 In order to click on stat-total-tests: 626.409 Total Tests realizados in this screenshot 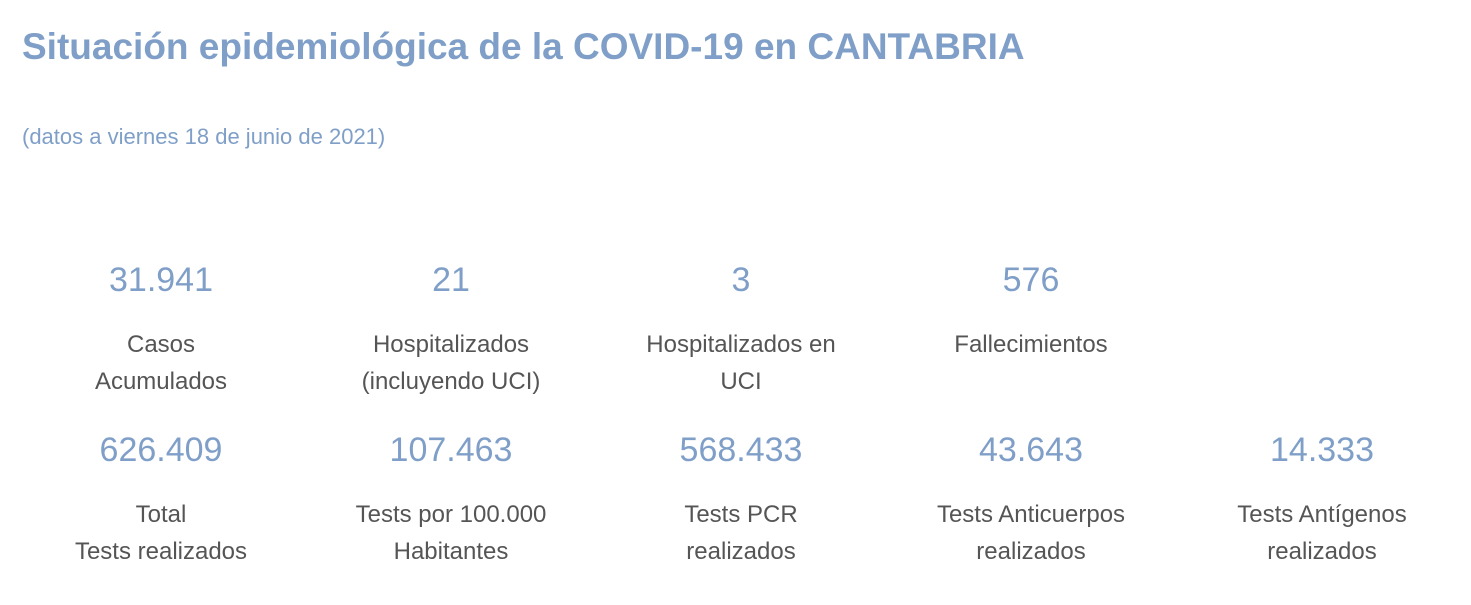, I will do `click(161, 500)`.